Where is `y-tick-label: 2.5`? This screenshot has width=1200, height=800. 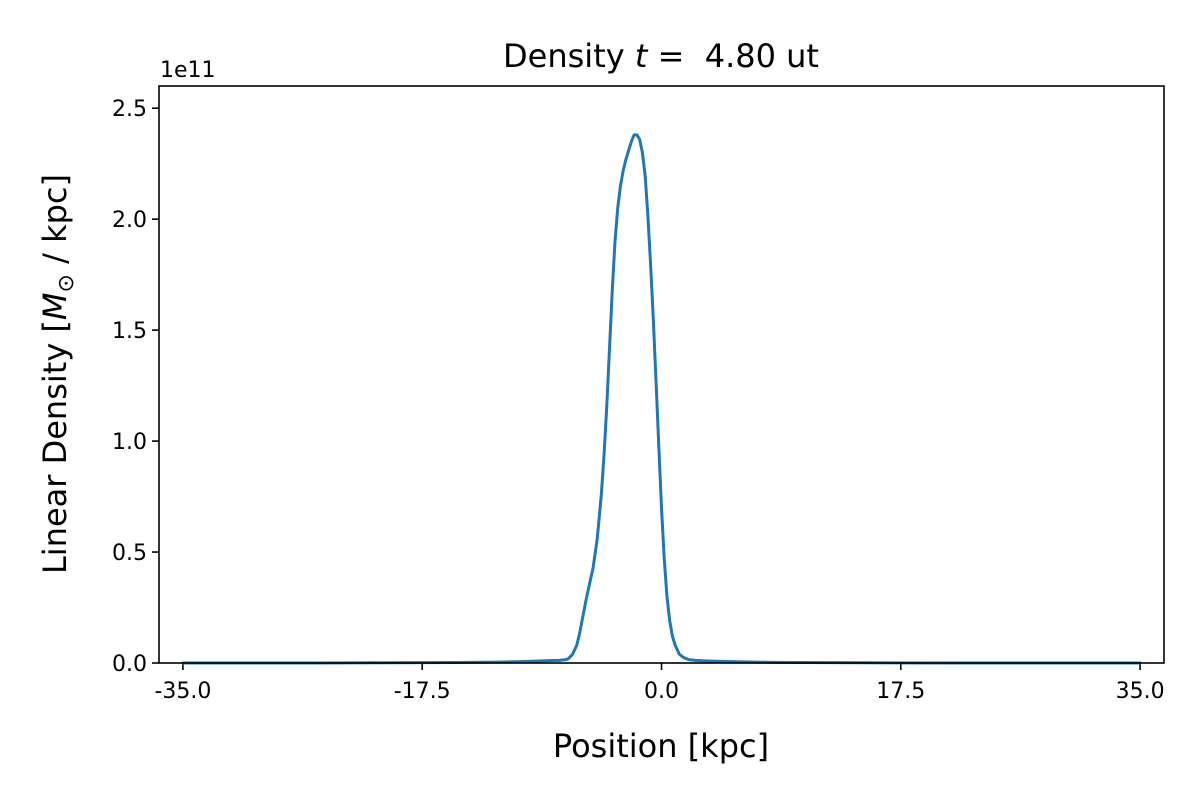
y-tick-label: 2.5 is located at coordinates (129, 109).